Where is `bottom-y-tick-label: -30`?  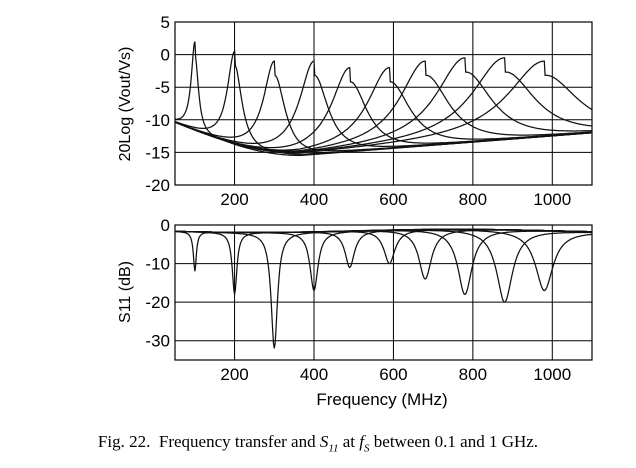 bottom-y-tick-label: -30 is located at coordinates (157, 341).